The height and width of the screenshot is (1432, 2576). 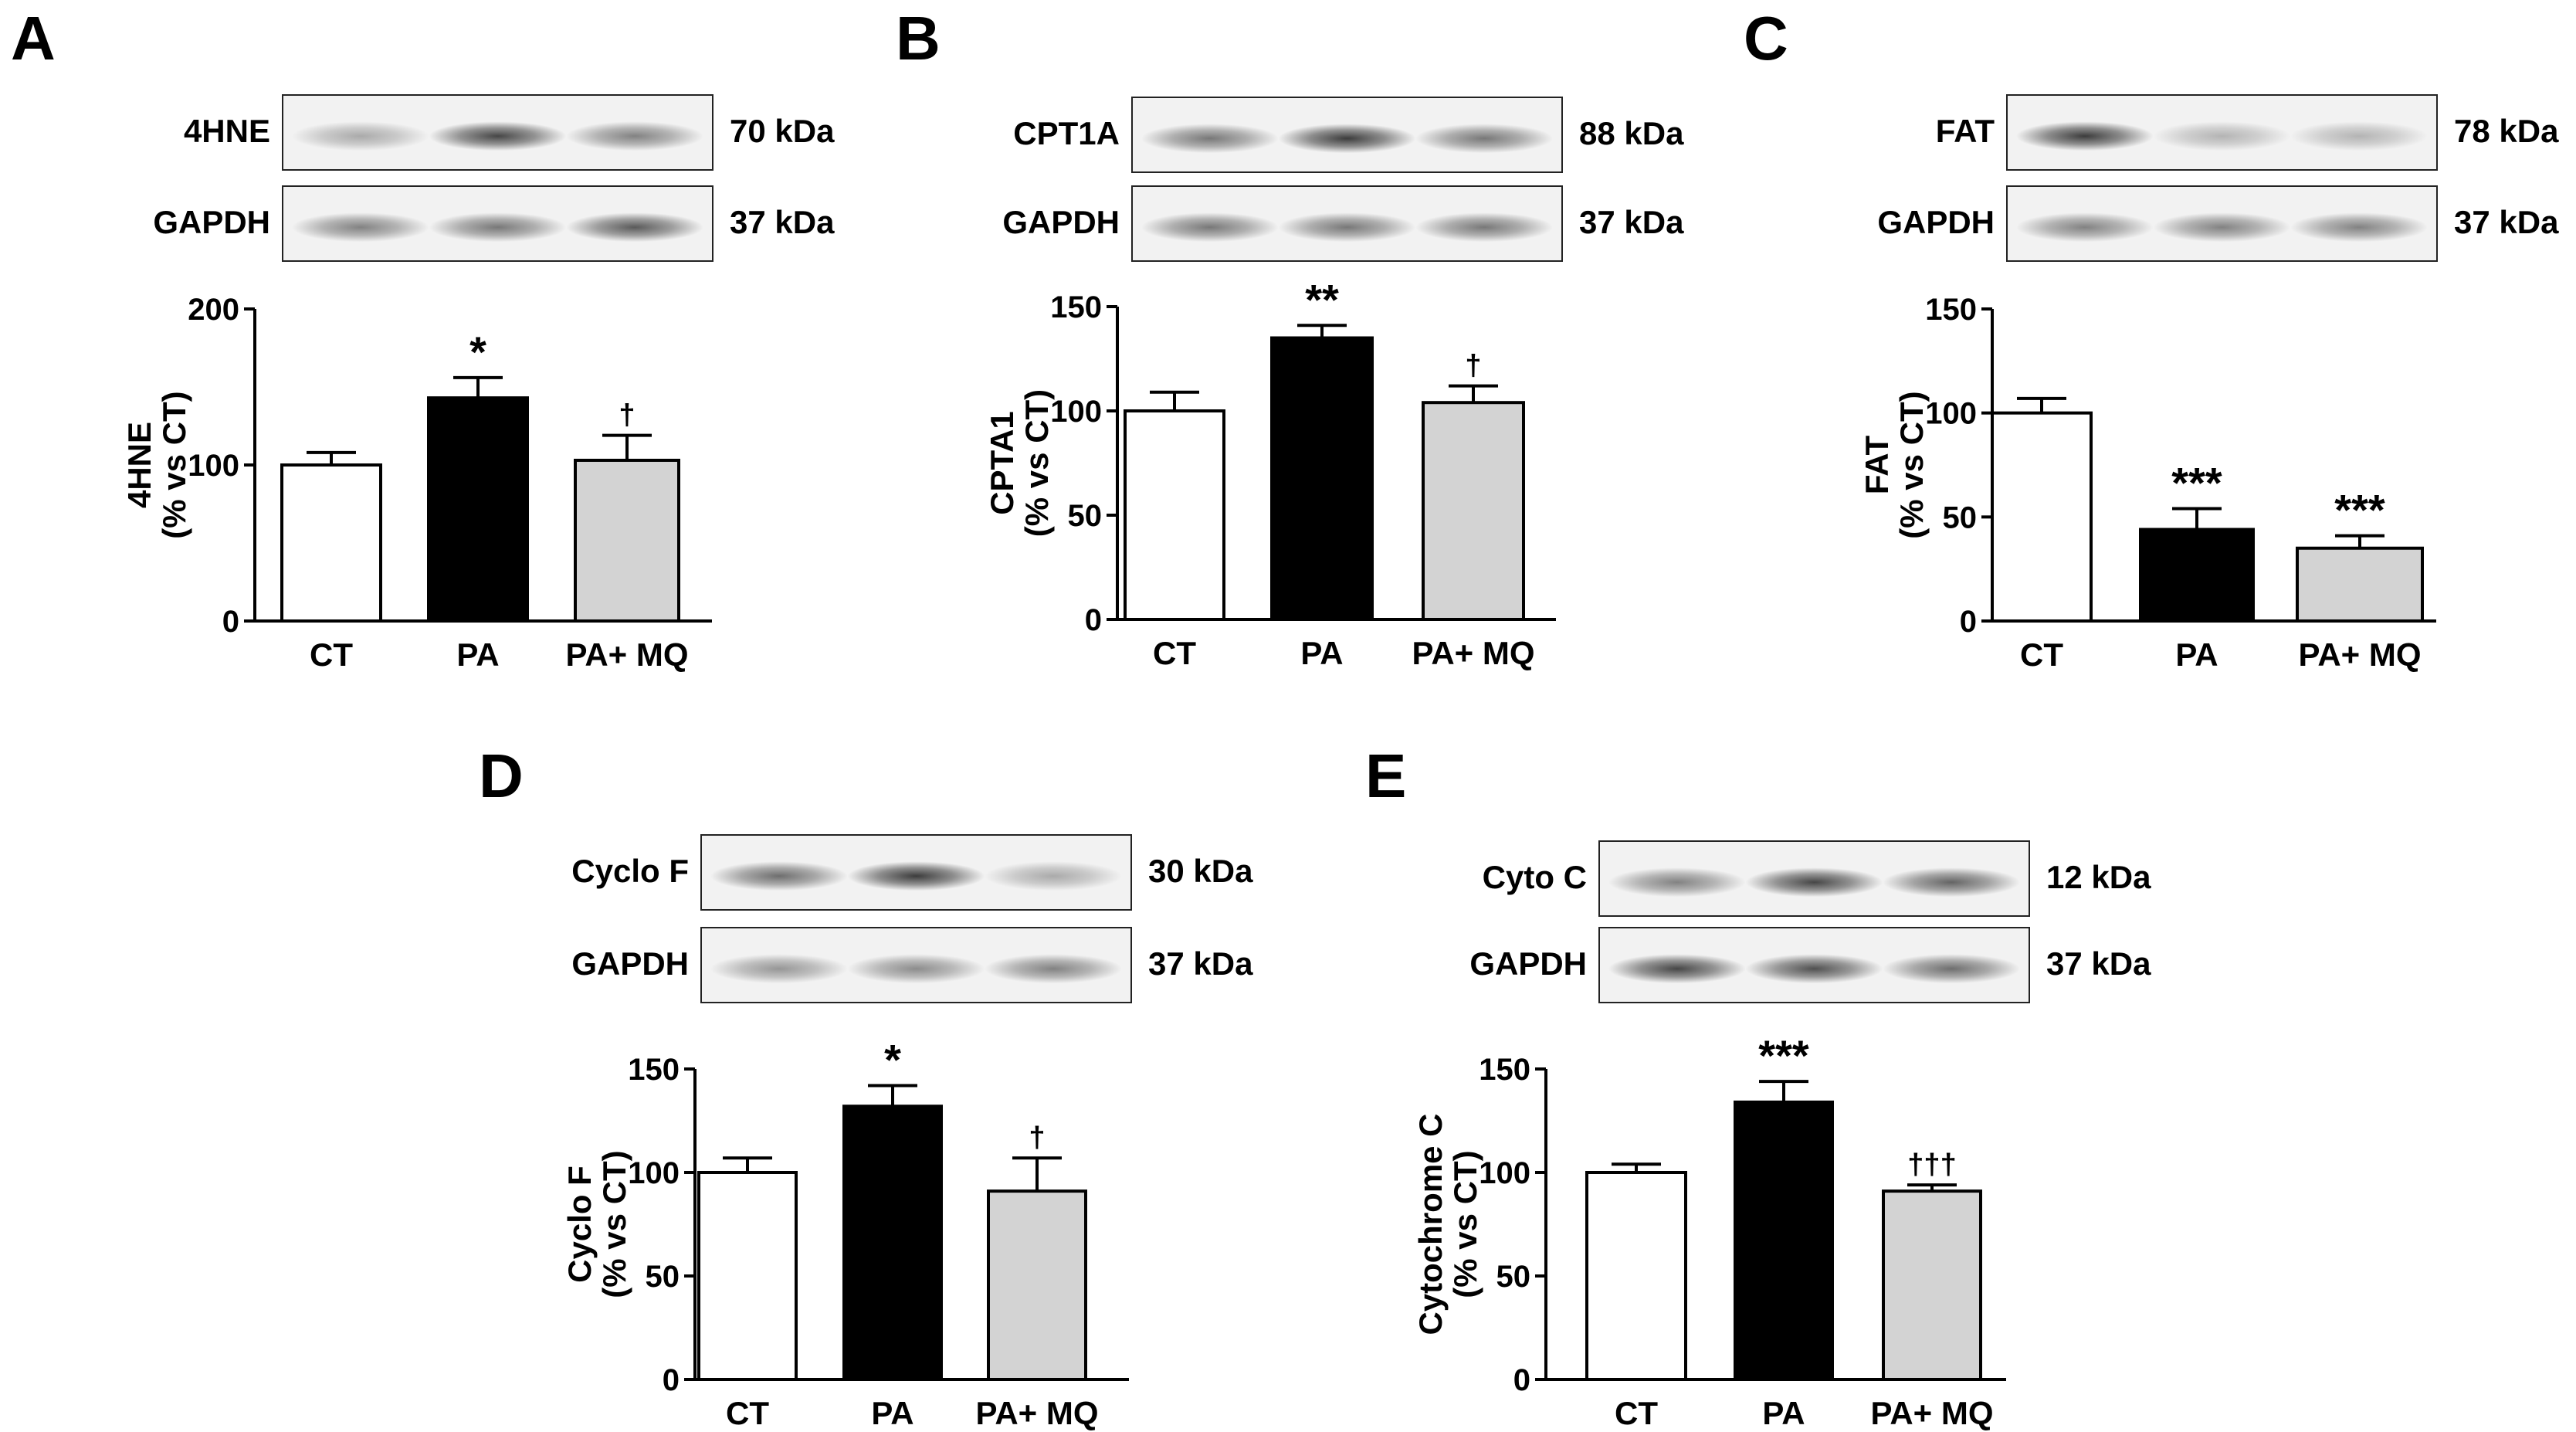 I want to click on panel-letter: C, so click(x=1766, y=38).